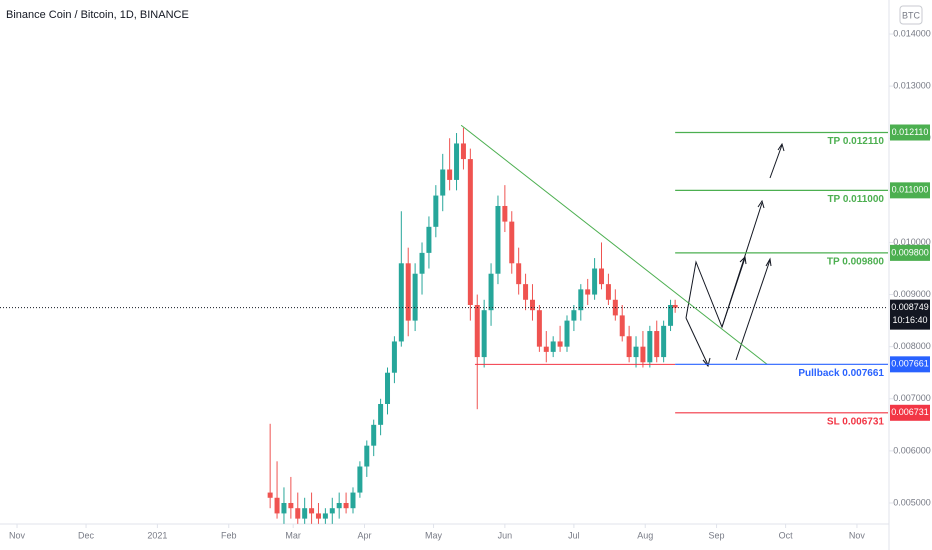 The height and width of the screenshot is (550, 932). I want to click on current-price-label: 0.008749, so click(910, 307).